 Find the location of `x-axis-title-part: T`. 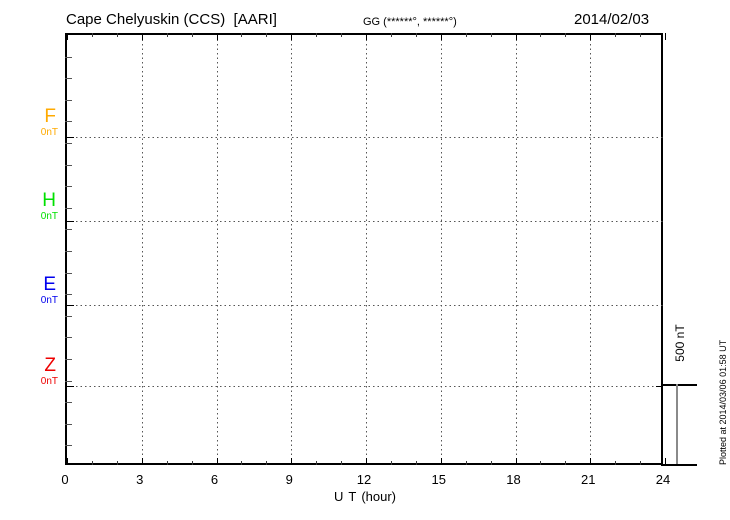

x-axis-title-part: T is located at coordinates (352, 496).